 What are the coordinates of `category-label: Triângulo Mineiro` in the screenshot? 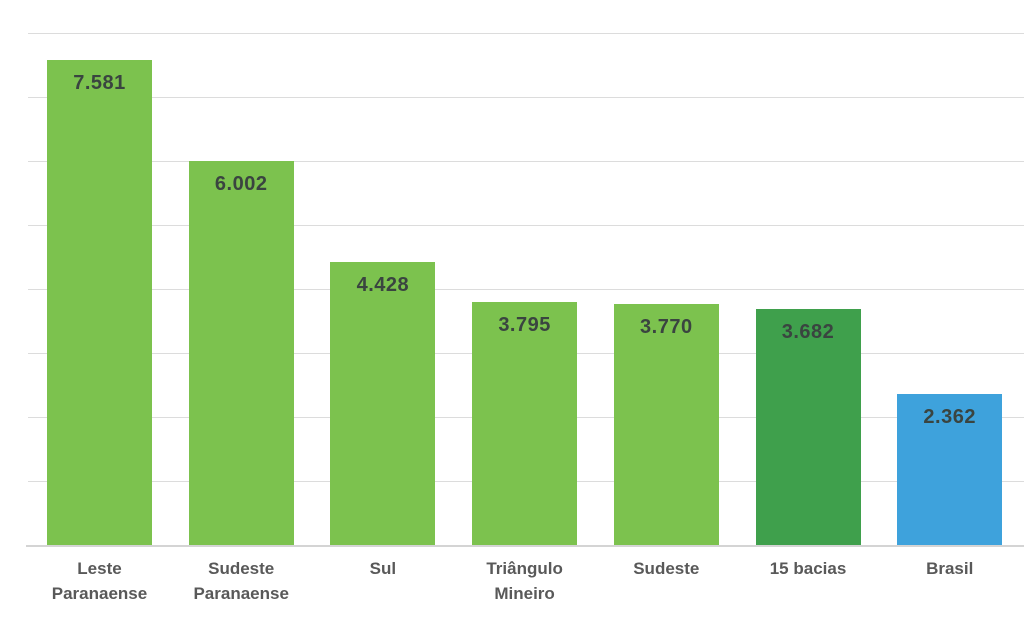 It's located at (524, 581).